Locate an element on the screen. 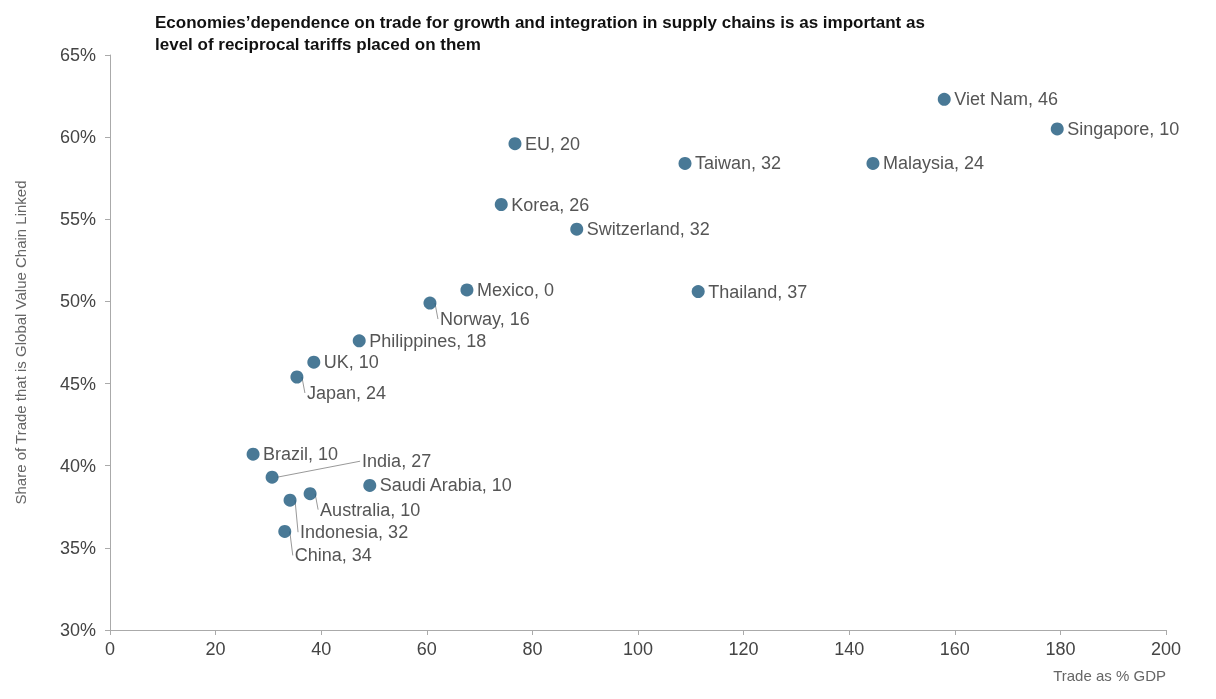 This screenshot has width=1216, height=699. annotation: China, 34 is located at coordinates (333, 555).